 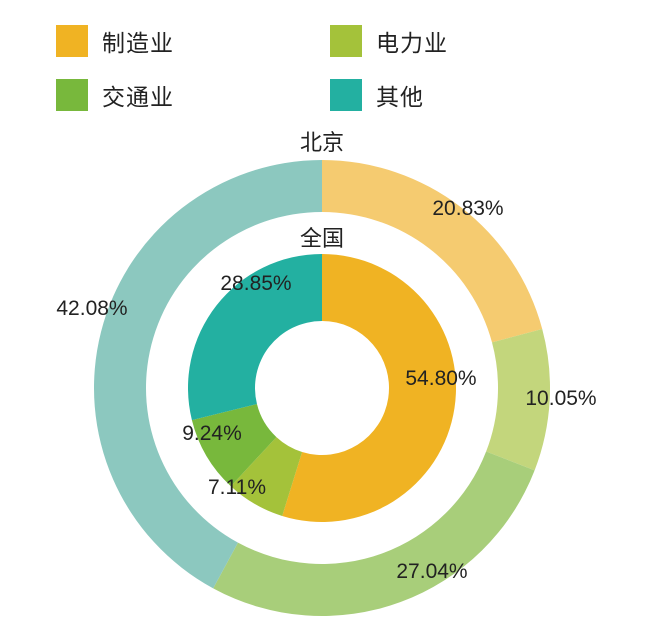 What do you see at coordinates (560, 398) in the screenshot?
I see `outer-slice-label-2: 10.05%` at bounding box center [560, 398].